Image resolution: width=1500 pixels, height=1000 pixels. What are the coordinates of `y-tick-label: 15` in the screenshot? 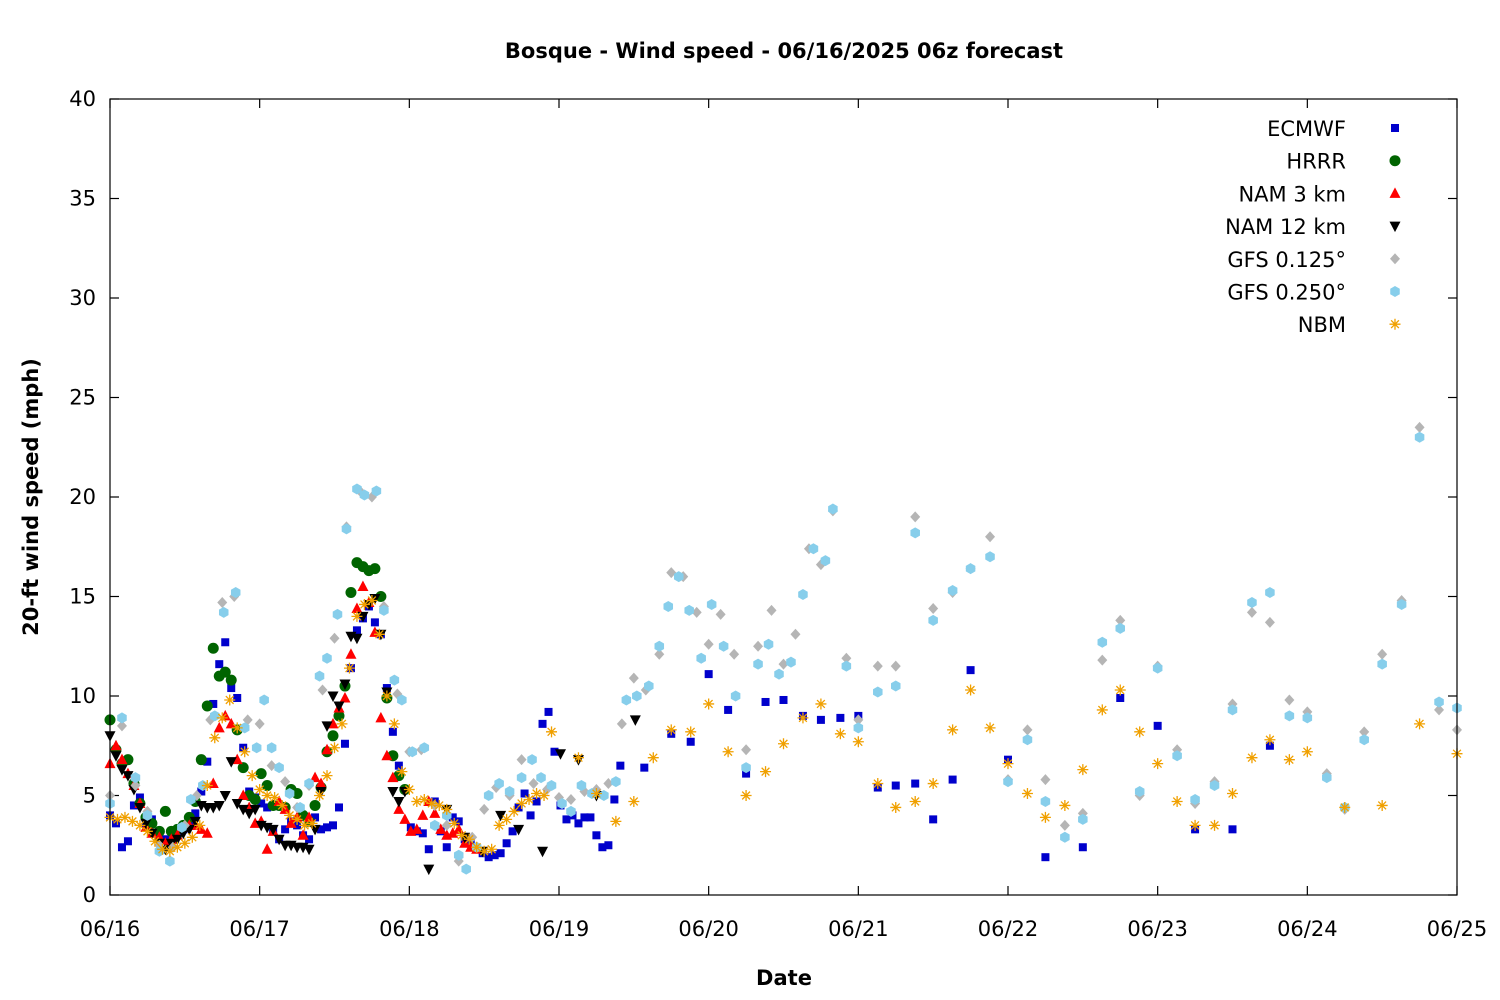 It's located at (82, 597).